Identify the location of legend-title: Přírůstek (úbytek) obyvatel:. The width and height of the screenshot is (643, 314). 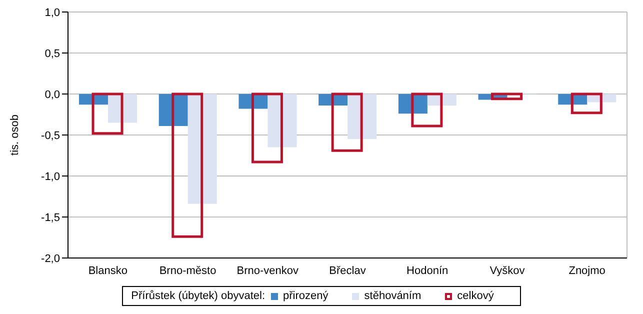
(198, 296).